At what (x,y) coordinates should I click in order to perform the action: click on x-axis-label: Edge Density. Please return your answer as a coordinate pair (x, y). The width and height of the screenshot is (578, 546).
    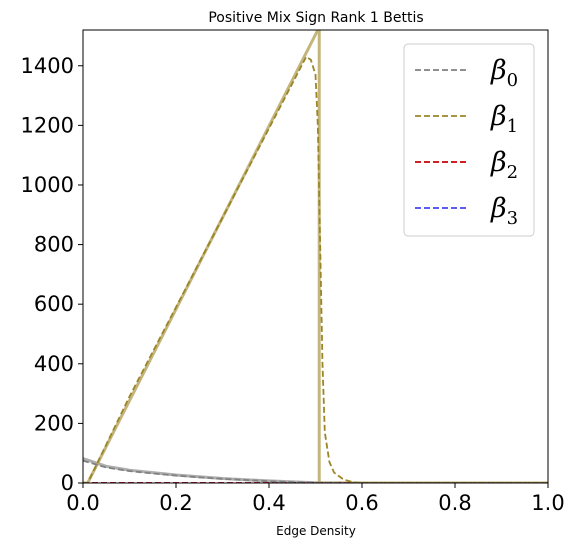
    Looking at the image, I should click on (316, 531).